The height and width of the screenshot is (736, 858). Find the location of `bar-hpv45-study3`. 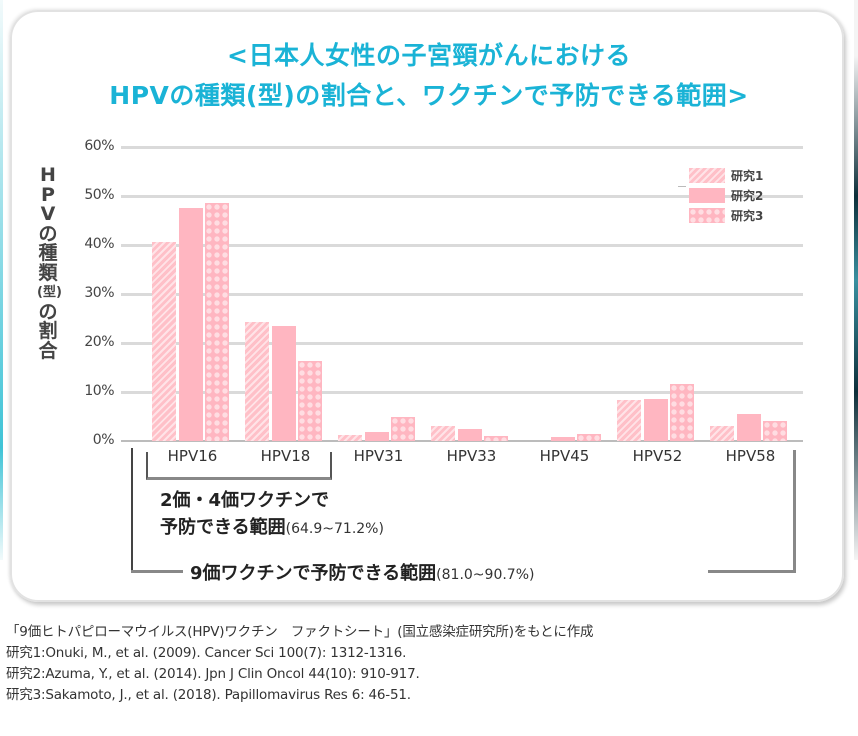

bar-hpv45-study3 is located at coordinates (589, 437).